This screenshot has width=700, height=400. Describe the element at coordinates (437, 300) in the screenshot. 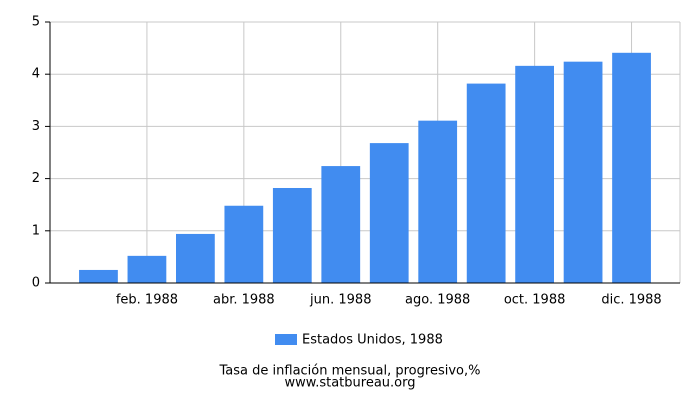

I see `x-tick-label: ago. 1988` at that location.